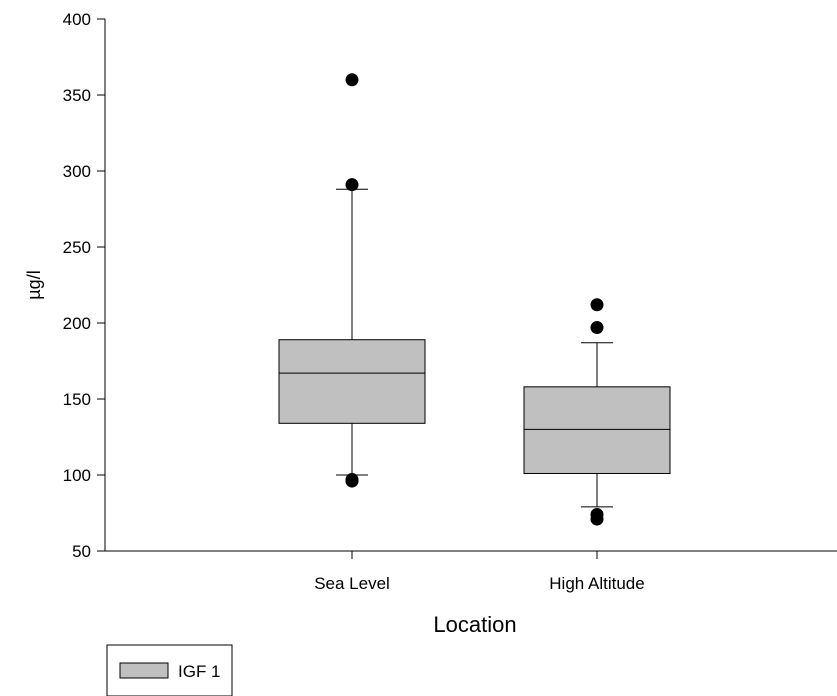 This screenshot has height=696, width=837. Describe the element at coordinates (77, 323) in the screenshot. I see `y-tick-label: 200` at that location.